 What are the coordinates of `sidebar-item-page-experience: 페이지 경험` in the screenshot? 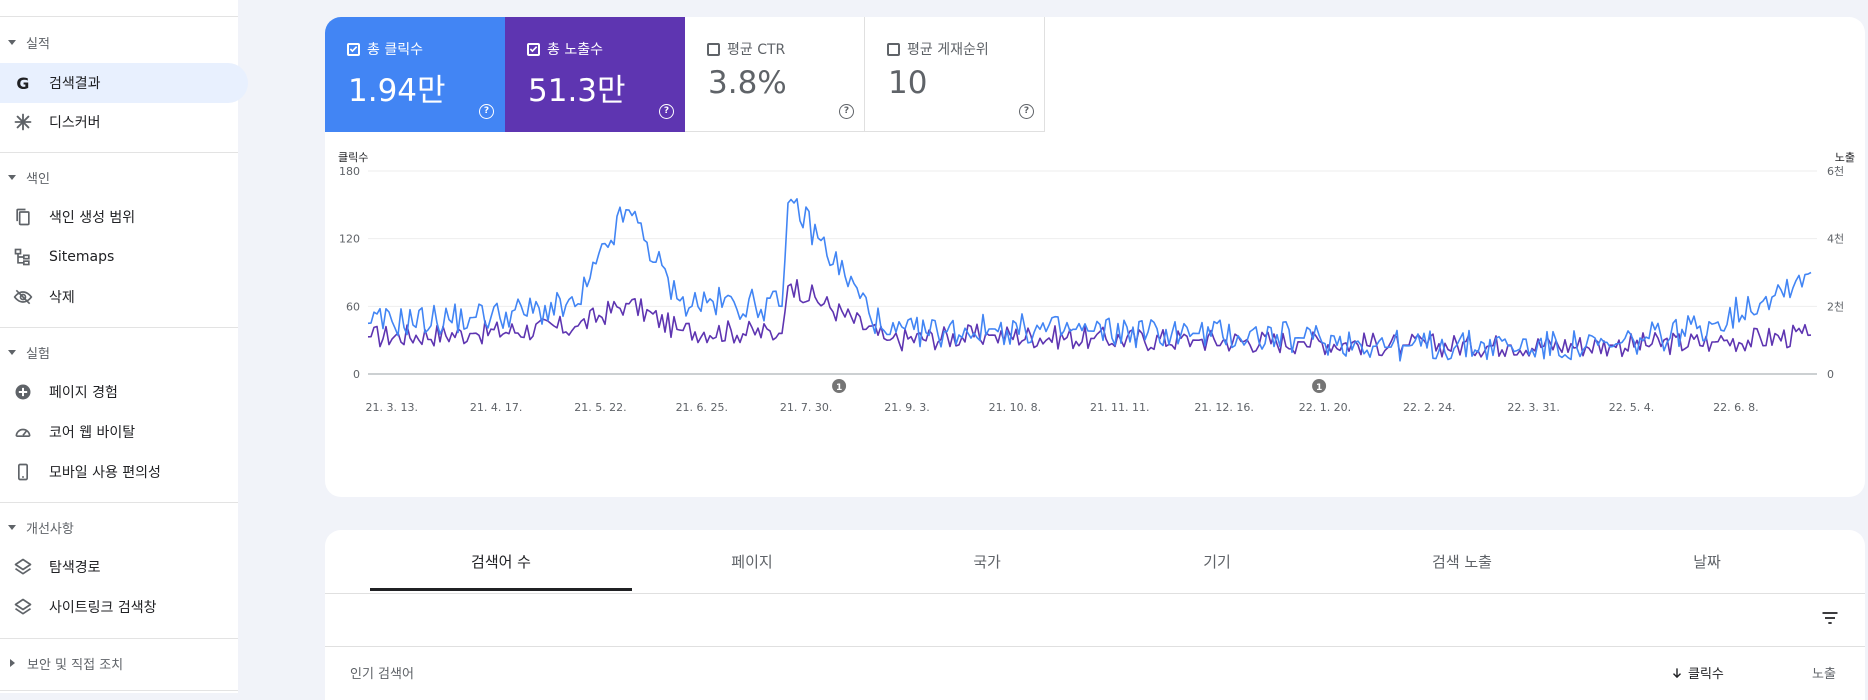 It's located at (124, 392).